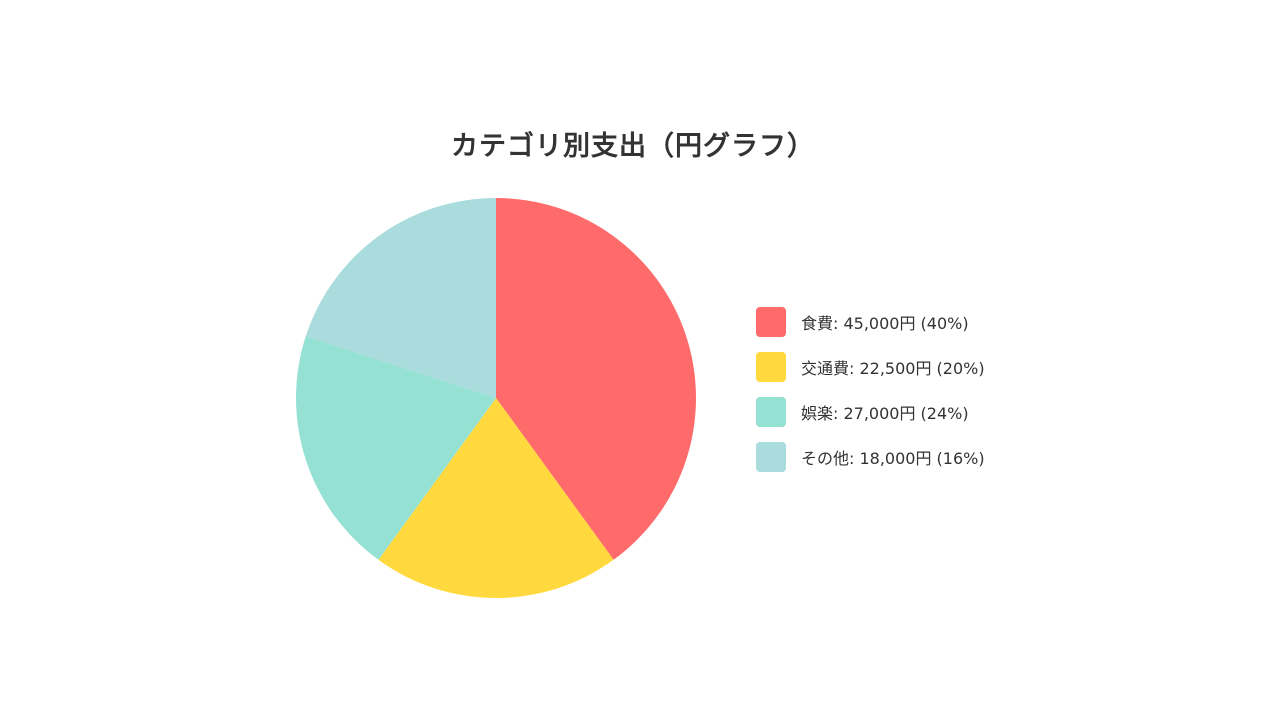 The image size is (1280, 720). Describe the element at coordinates (893, 368) in the screenshot. I see `legend-label: 交通費: 22,500円 (20%)` at that location.